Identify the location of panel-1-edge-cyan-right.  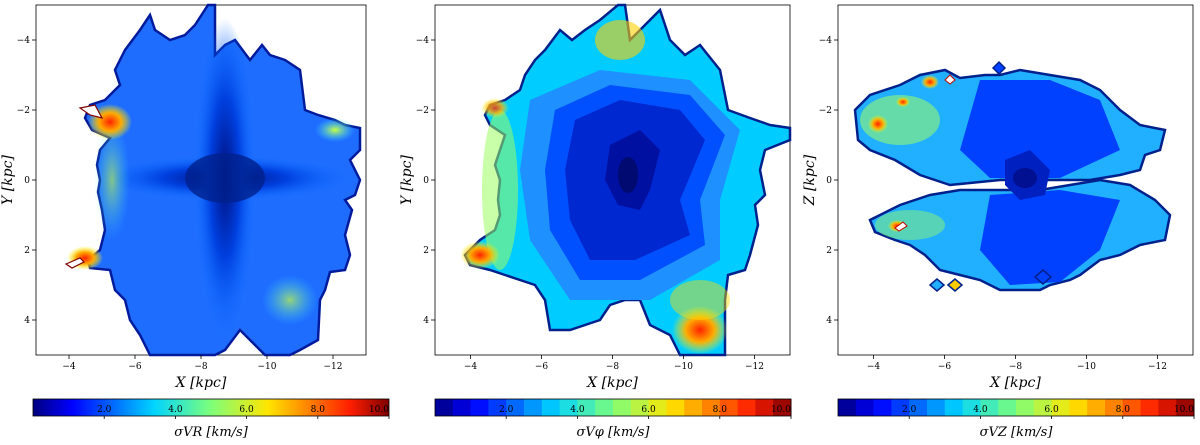
(335, 130).